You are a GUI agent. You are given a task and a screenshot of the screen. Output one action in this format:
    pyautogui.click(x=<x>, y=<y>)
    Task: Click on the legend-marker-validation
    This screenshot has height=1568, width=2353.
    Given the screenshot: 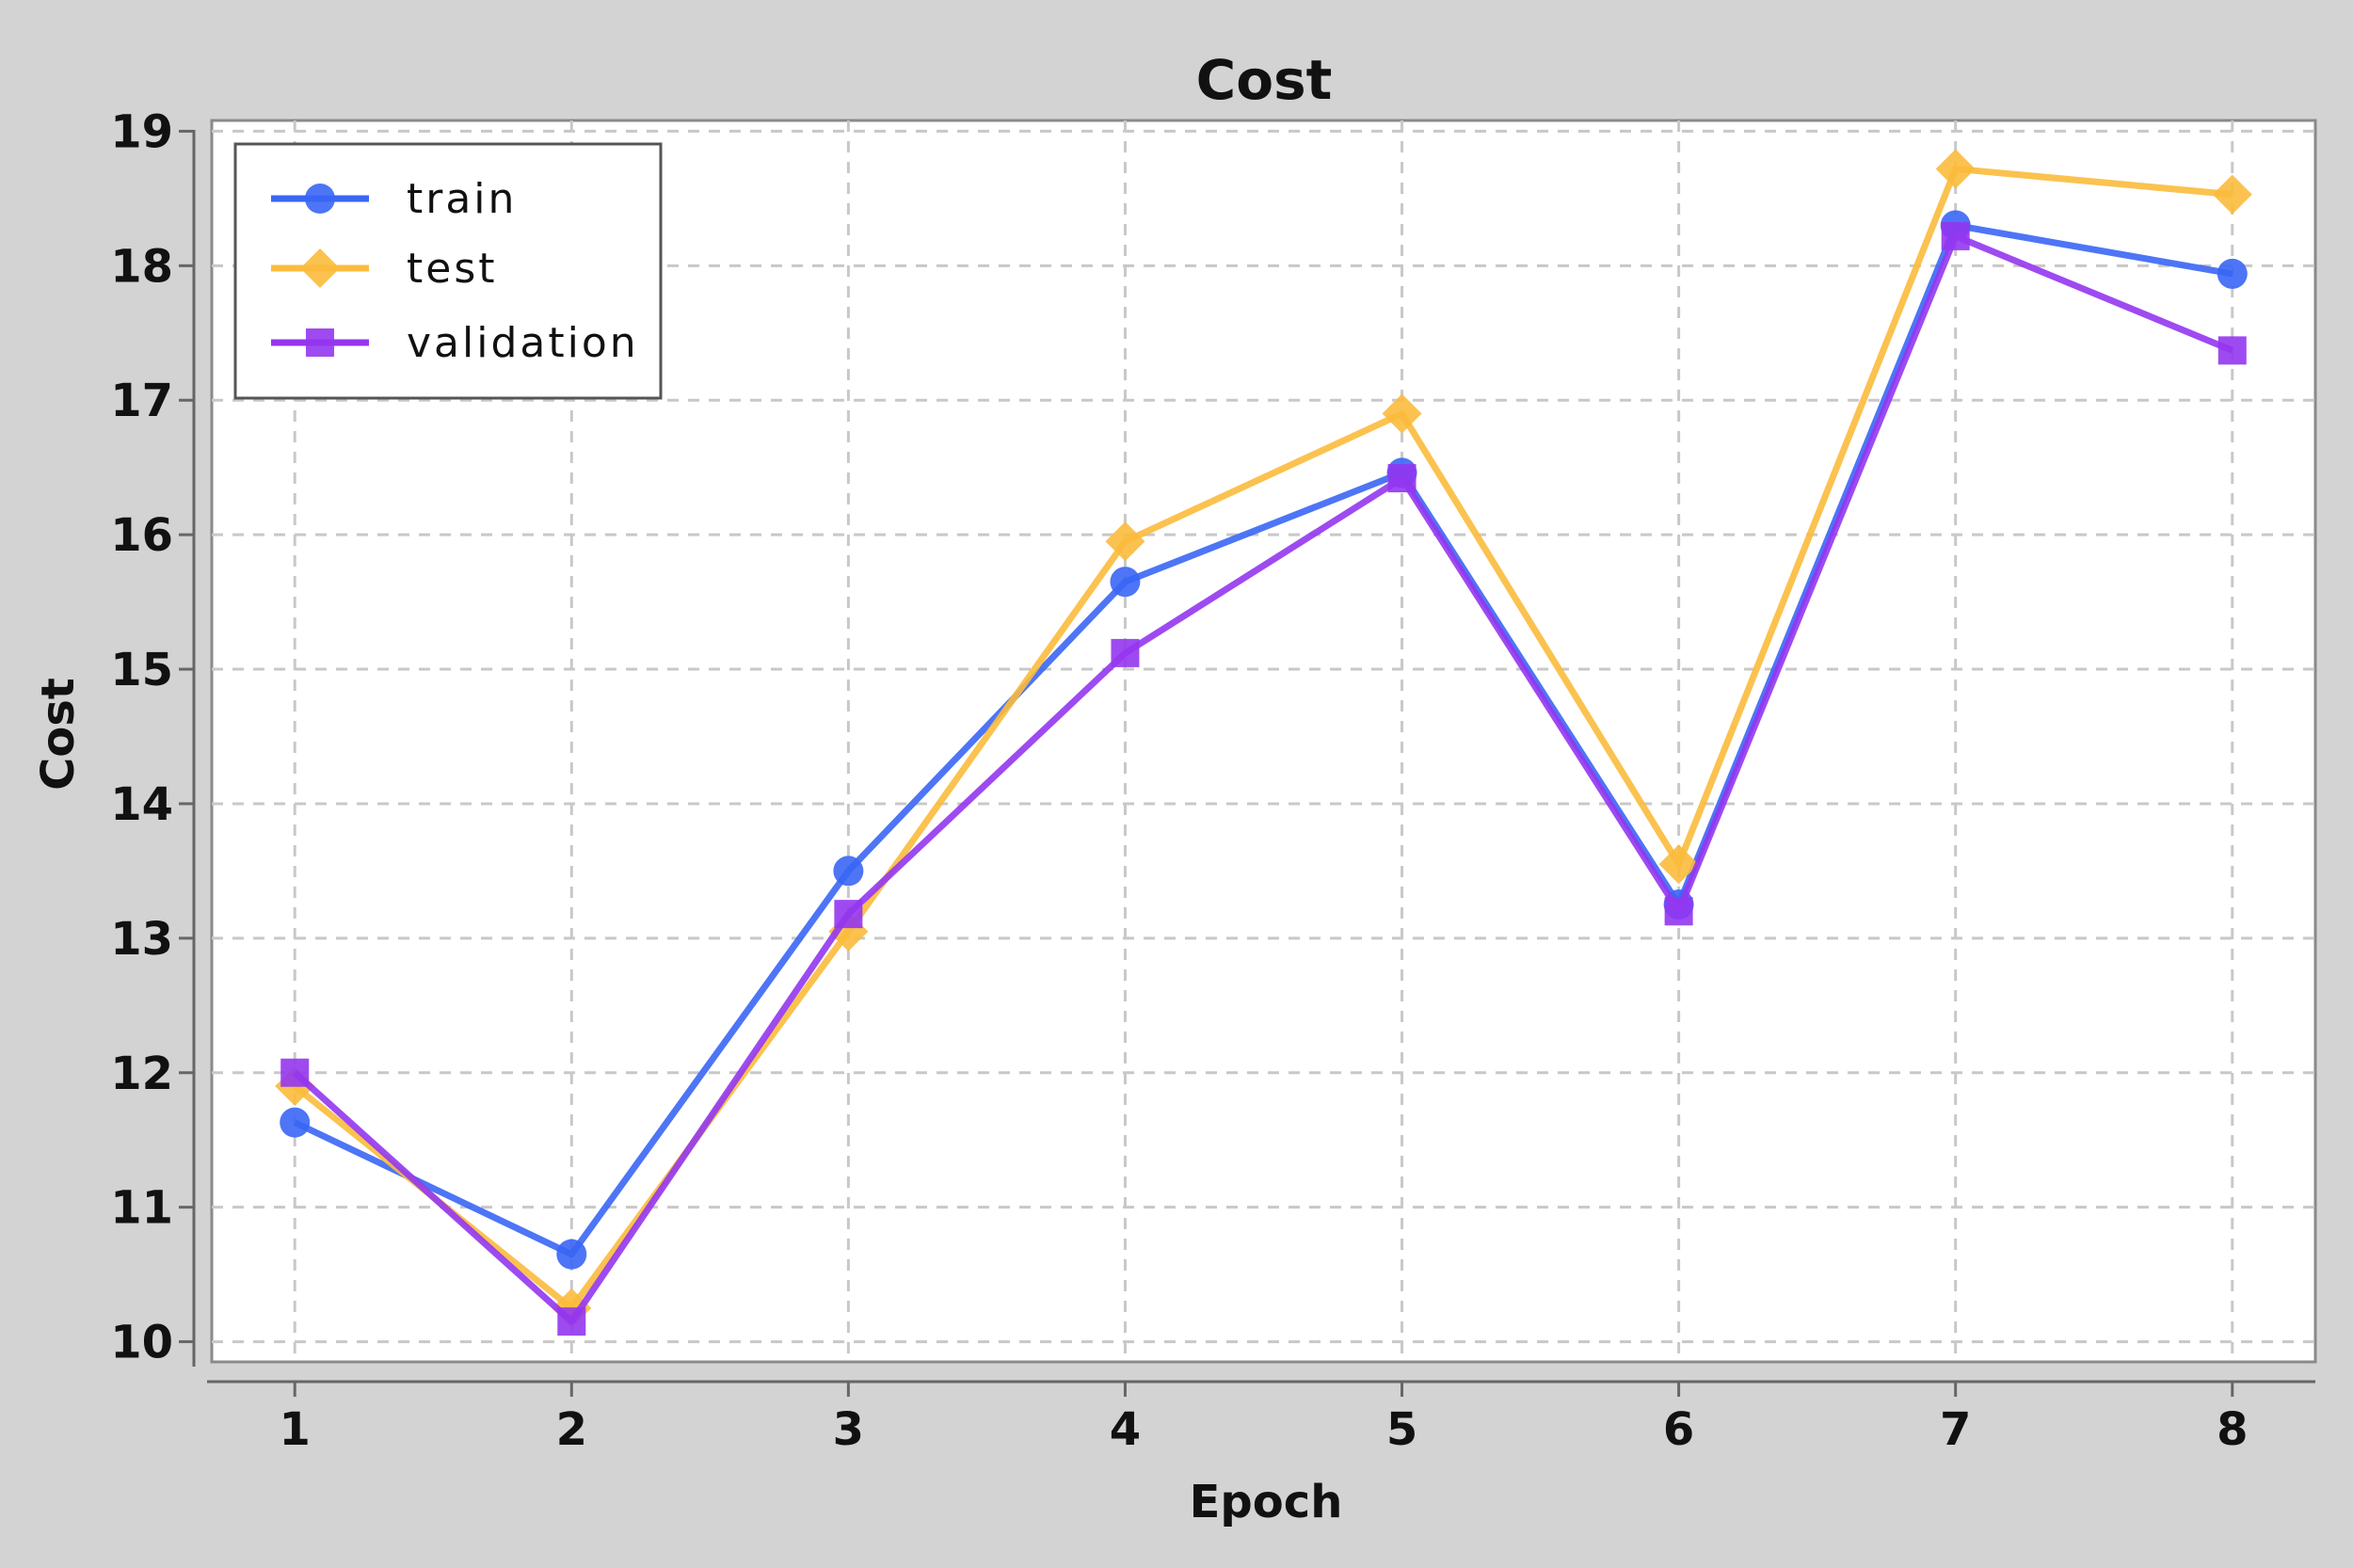 What is the action you would take?
    pyautogui.click(x=320, y=342)
    